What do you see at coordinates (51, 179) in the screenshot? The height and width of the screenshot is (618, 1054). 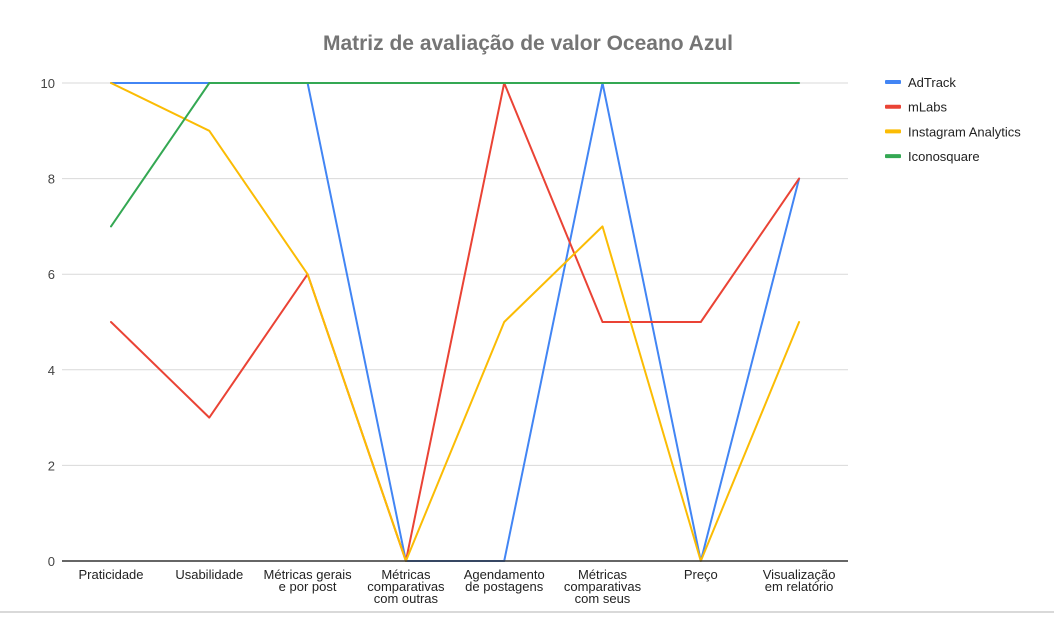 I see `y-tick-label: 8` at bounding box center [51, 179].